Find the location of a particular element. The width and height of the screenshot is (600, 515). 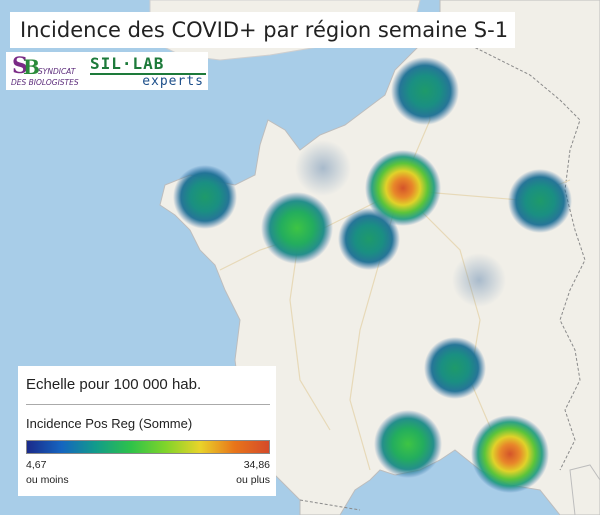

sil-lab-subtitle: experts is located at coordinates (173, 81).